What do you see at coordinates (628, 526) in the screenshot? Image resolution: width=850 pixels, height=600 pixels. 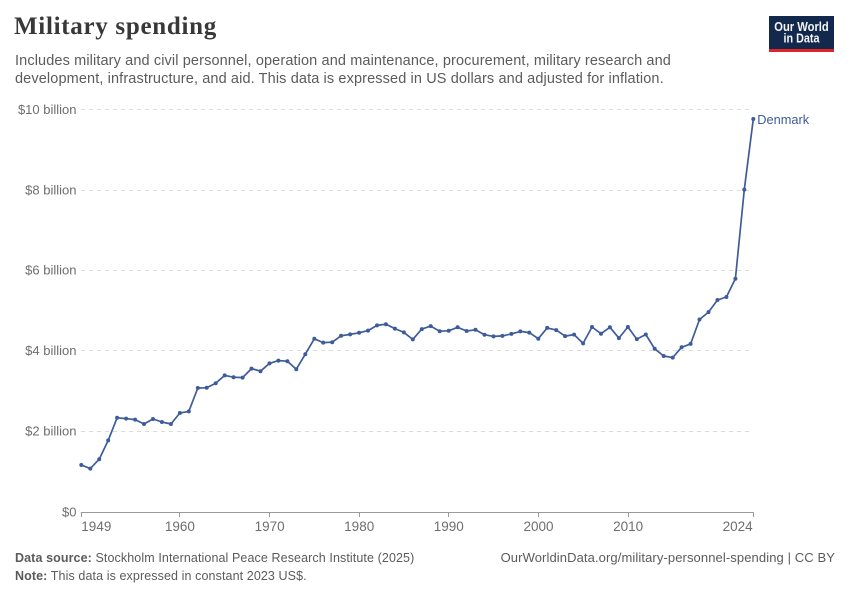 I see `svg-text: 2010` at bounding box center [628, 526].